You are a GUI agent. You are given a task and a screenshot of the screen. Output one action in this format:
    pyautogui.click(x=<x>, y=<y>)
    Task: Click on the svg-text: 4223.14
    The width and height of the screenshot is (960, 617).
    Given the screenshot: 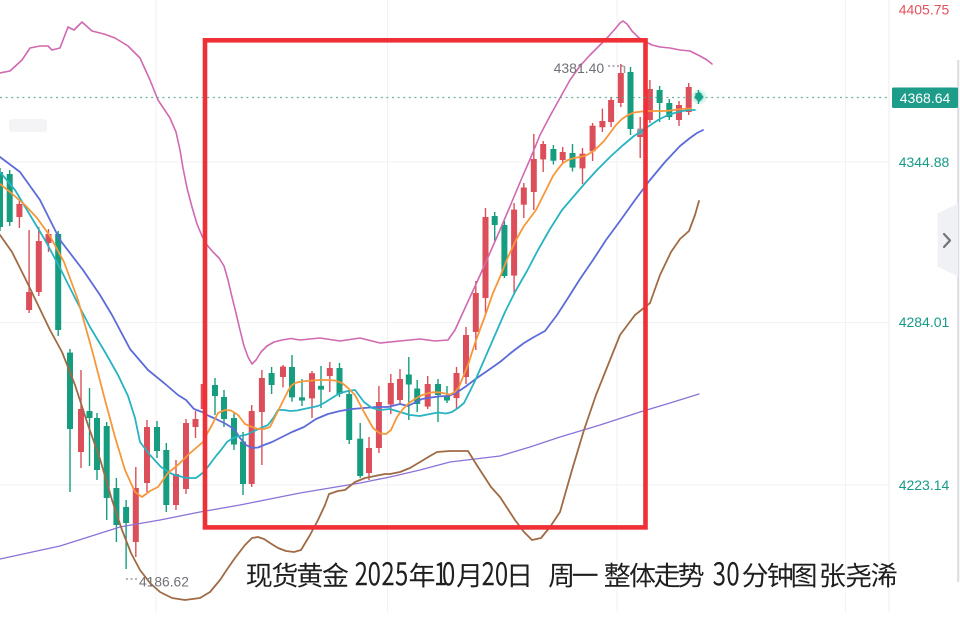 What is the action you would take?
    pyautogui.click(x=924, y=485)
    